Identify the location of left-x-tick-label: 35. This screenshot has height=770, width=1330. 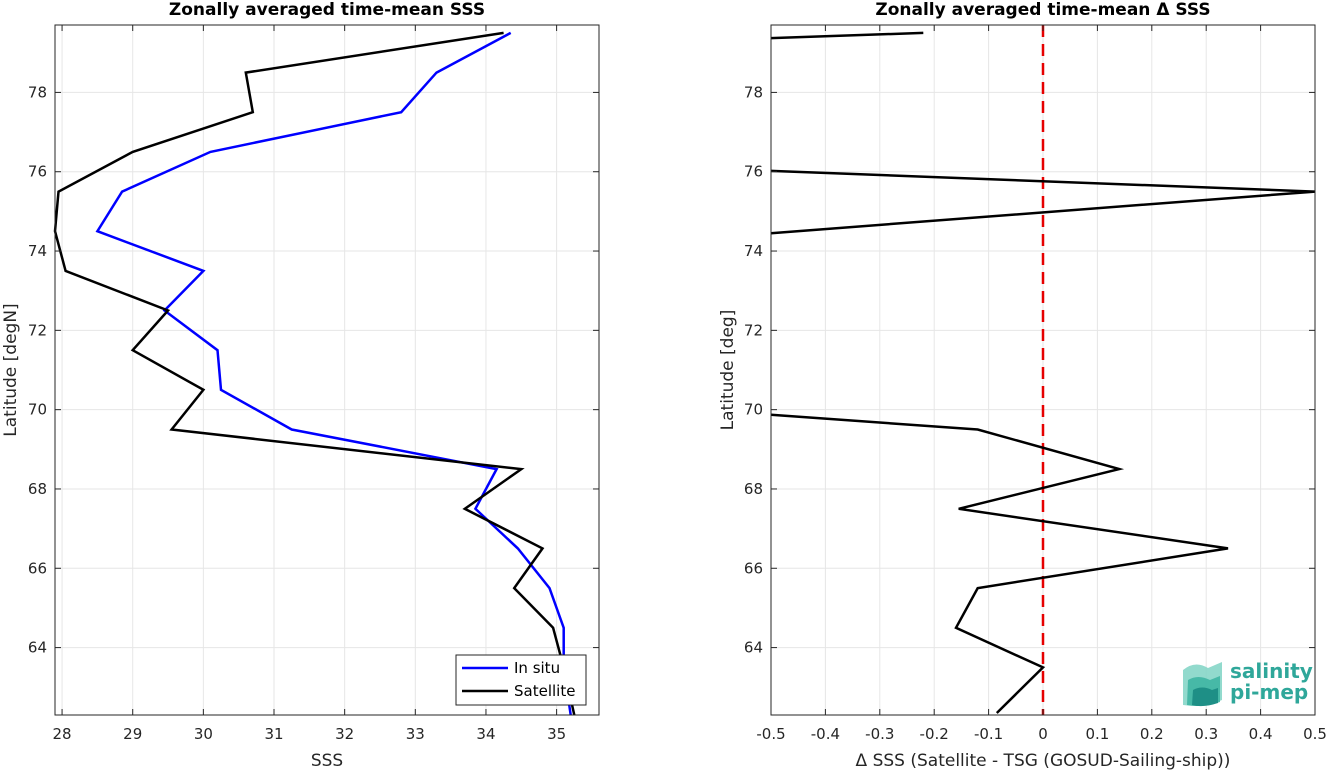
(556, 734).